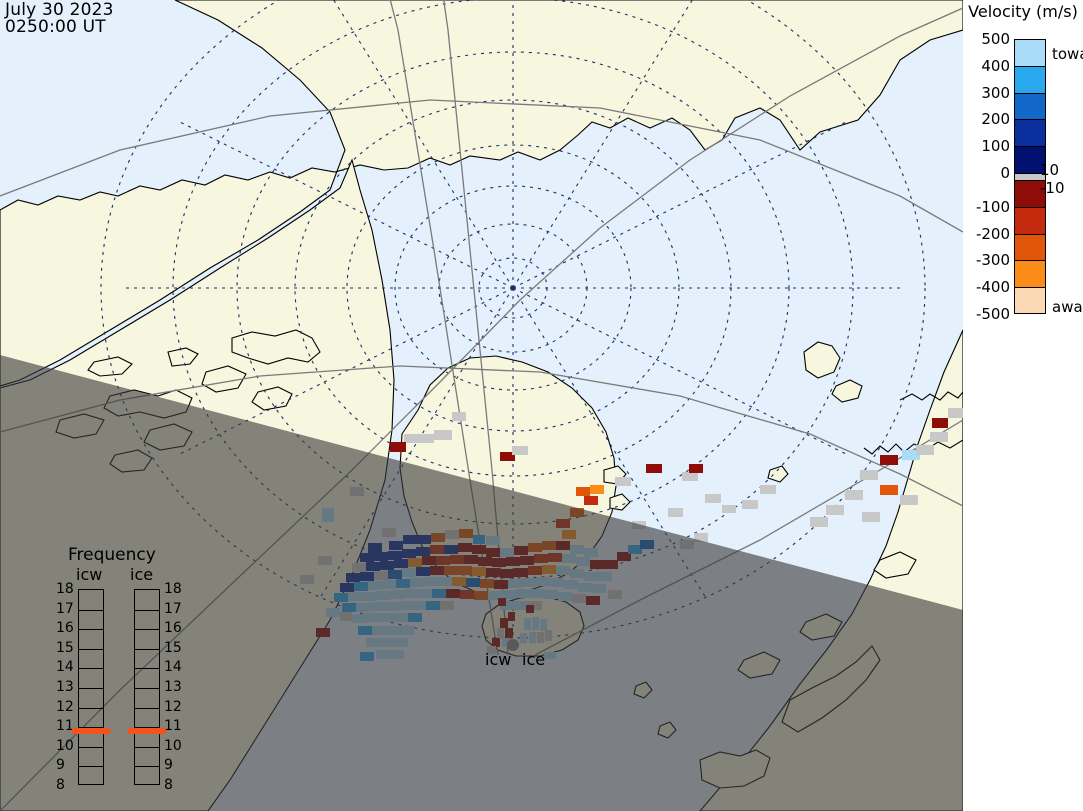 The height and width of the screenshot is (811, 1083). I want to click on colorbar-title: Velocity (m/s), so click(1023, 11).